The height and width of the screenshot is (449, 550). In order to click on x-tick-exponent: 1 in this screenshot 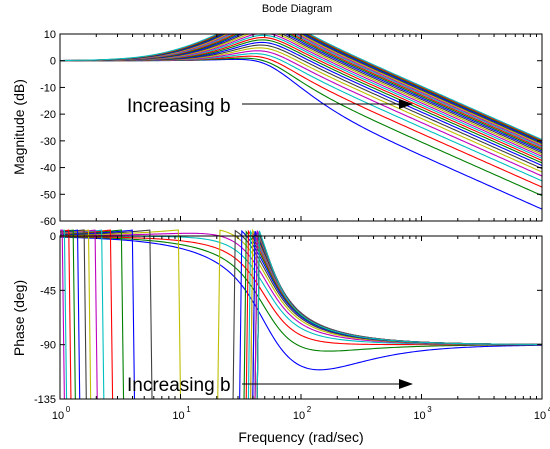, I will do `click(188, 409)`.